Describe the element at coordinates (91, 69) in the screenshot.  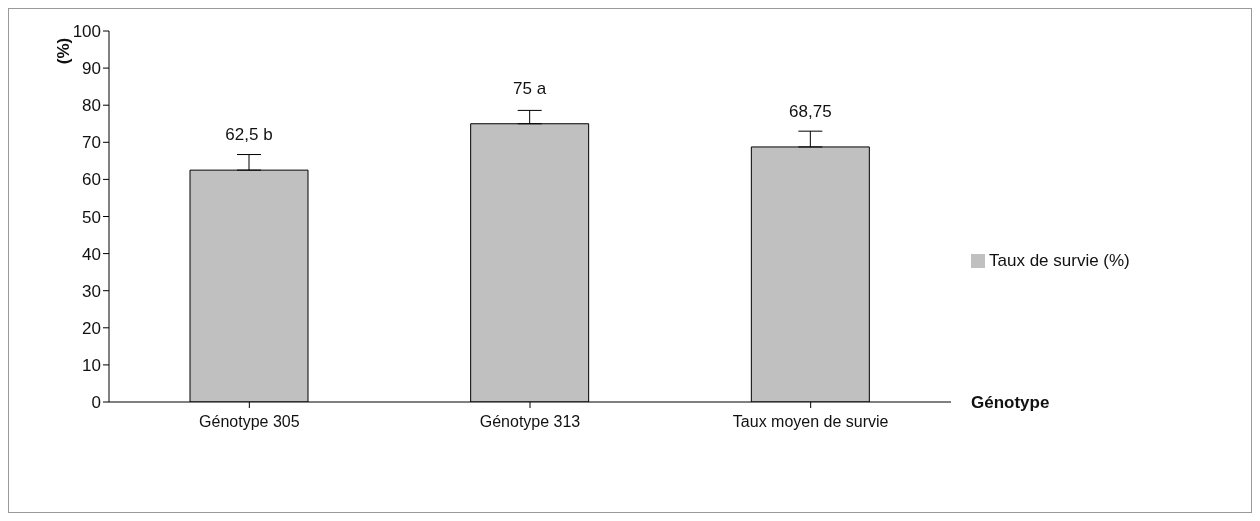
I see `y-tick-label: 90` at that location.